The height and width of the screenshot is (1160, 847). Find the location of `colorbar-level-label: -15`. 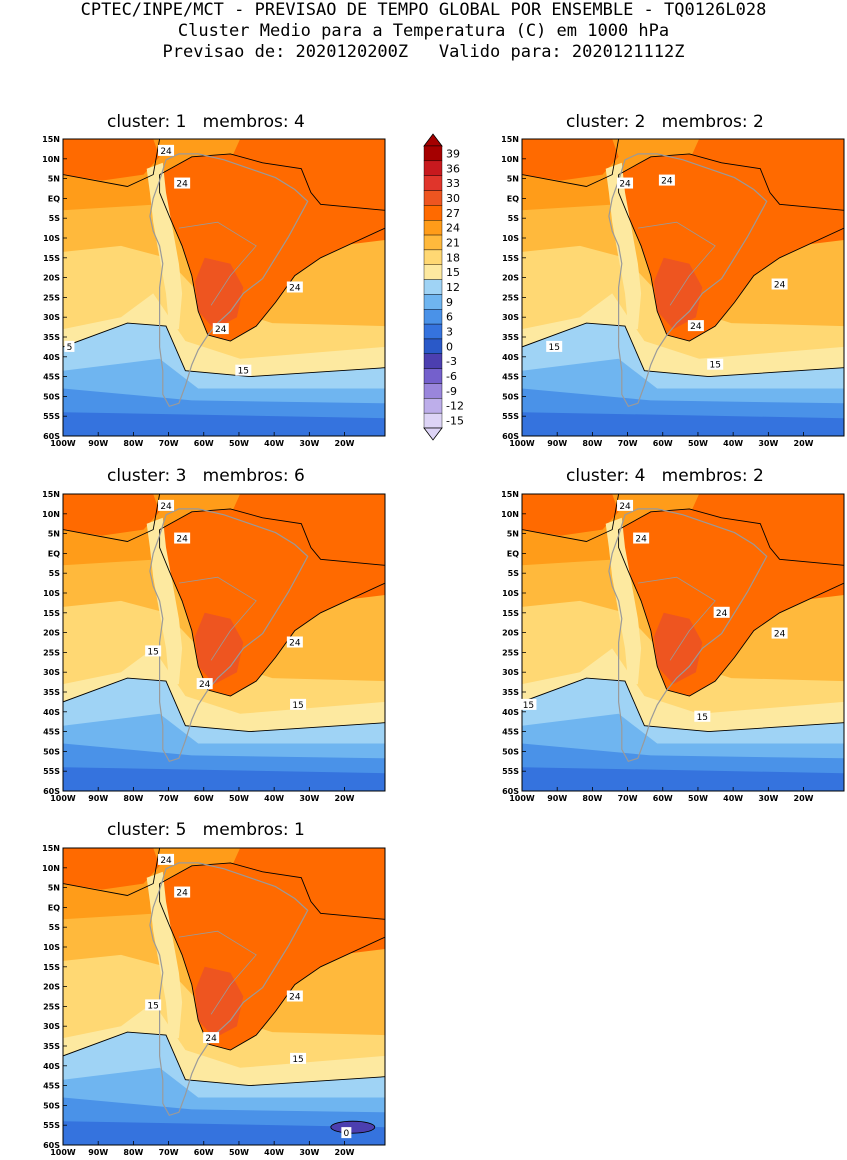

colorbar-level-label: -15 is located at coordinates (455, 421).